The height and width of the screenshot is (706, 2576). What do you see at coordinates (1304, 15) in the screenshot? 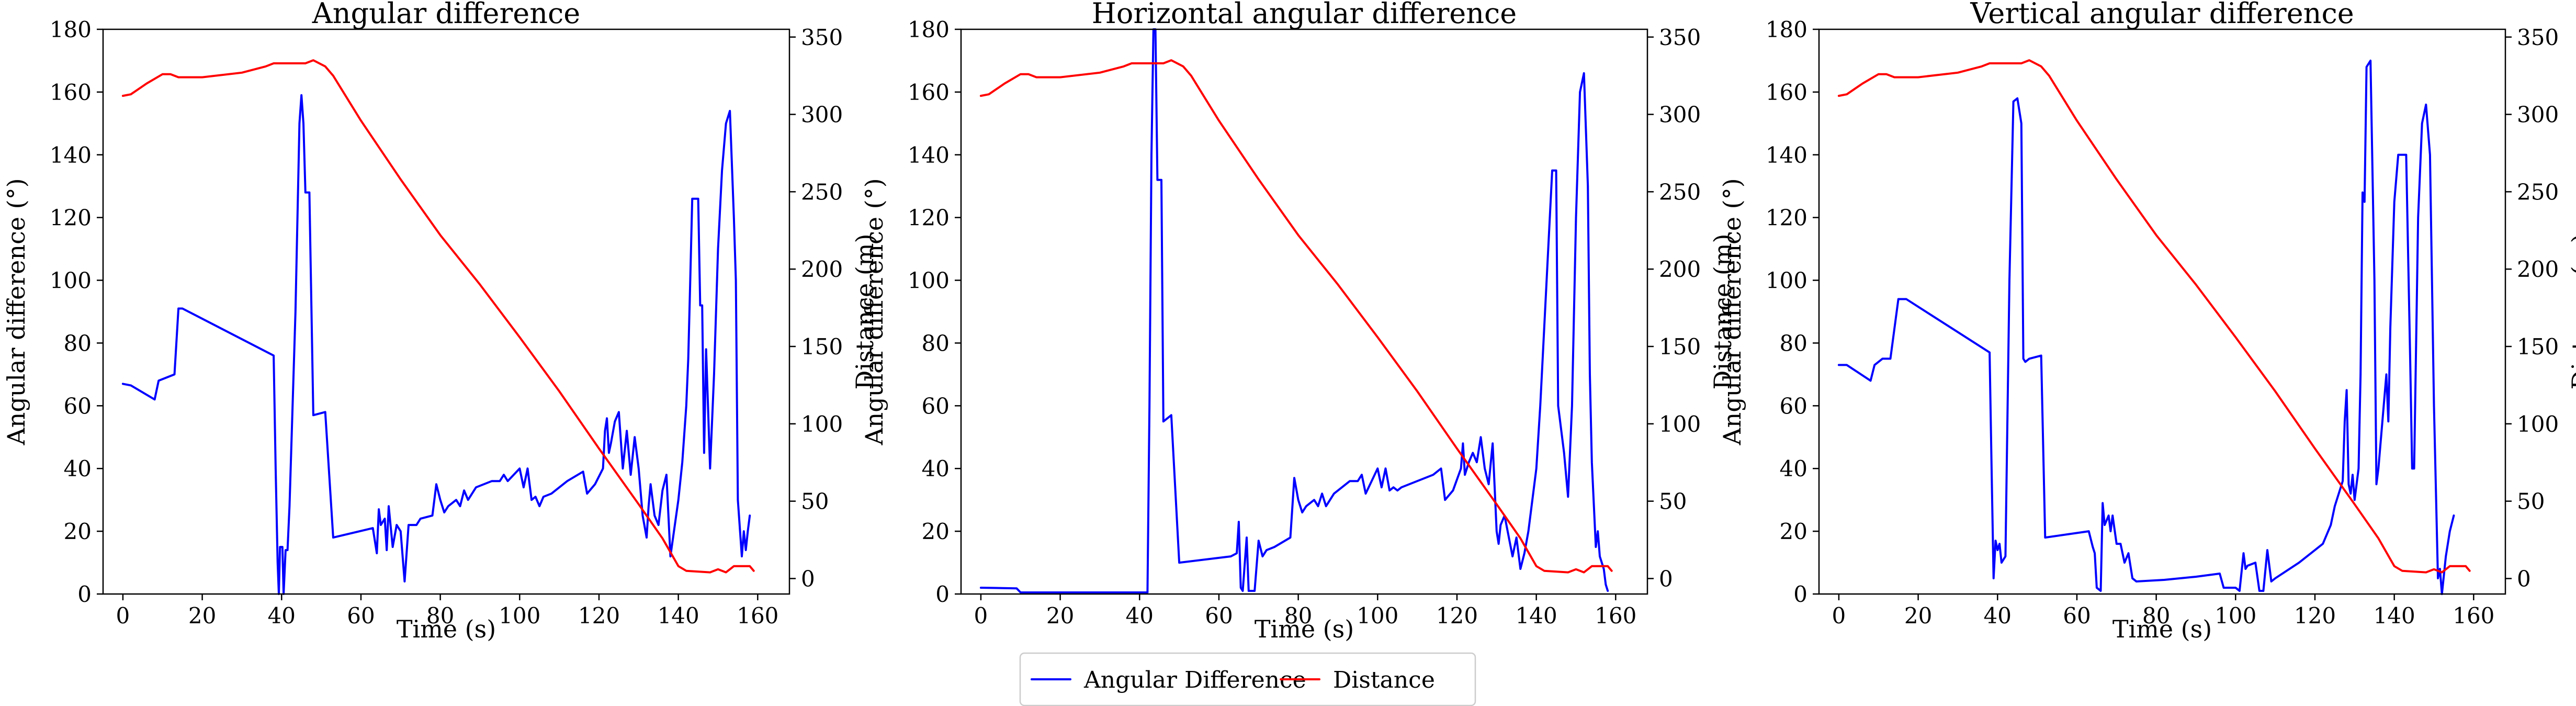
I see `chart-title: Horizontal angular difference` at bounding box center [1304, 15].